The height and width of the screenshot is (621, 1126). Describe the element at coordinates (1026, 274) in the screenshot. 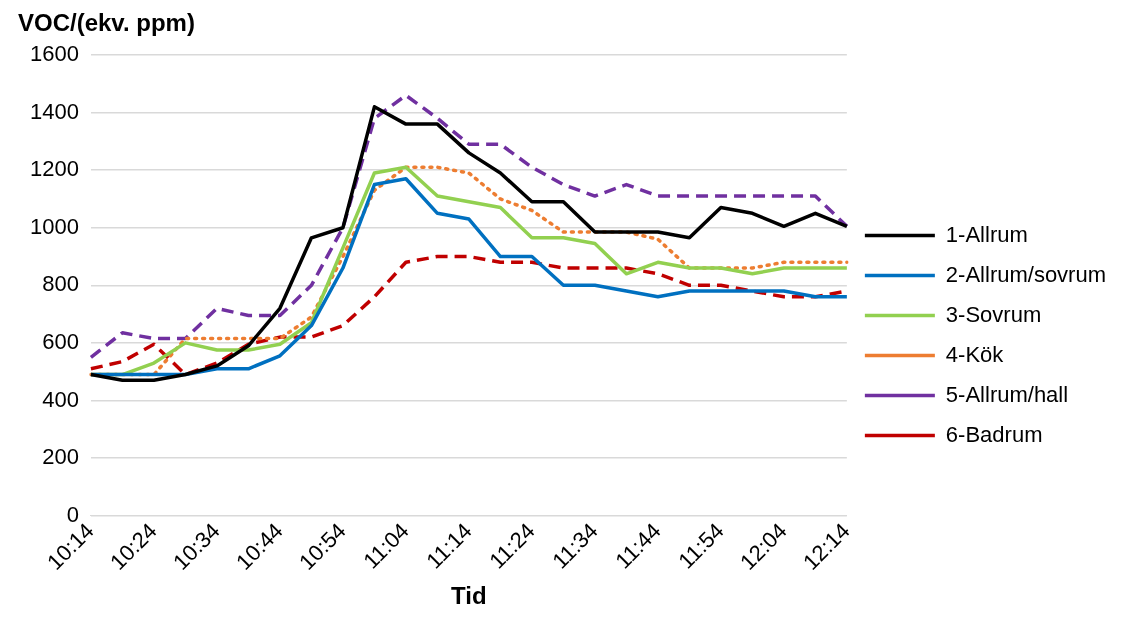

I see `legend-label: 2-Allrum/sovrum` at that location.